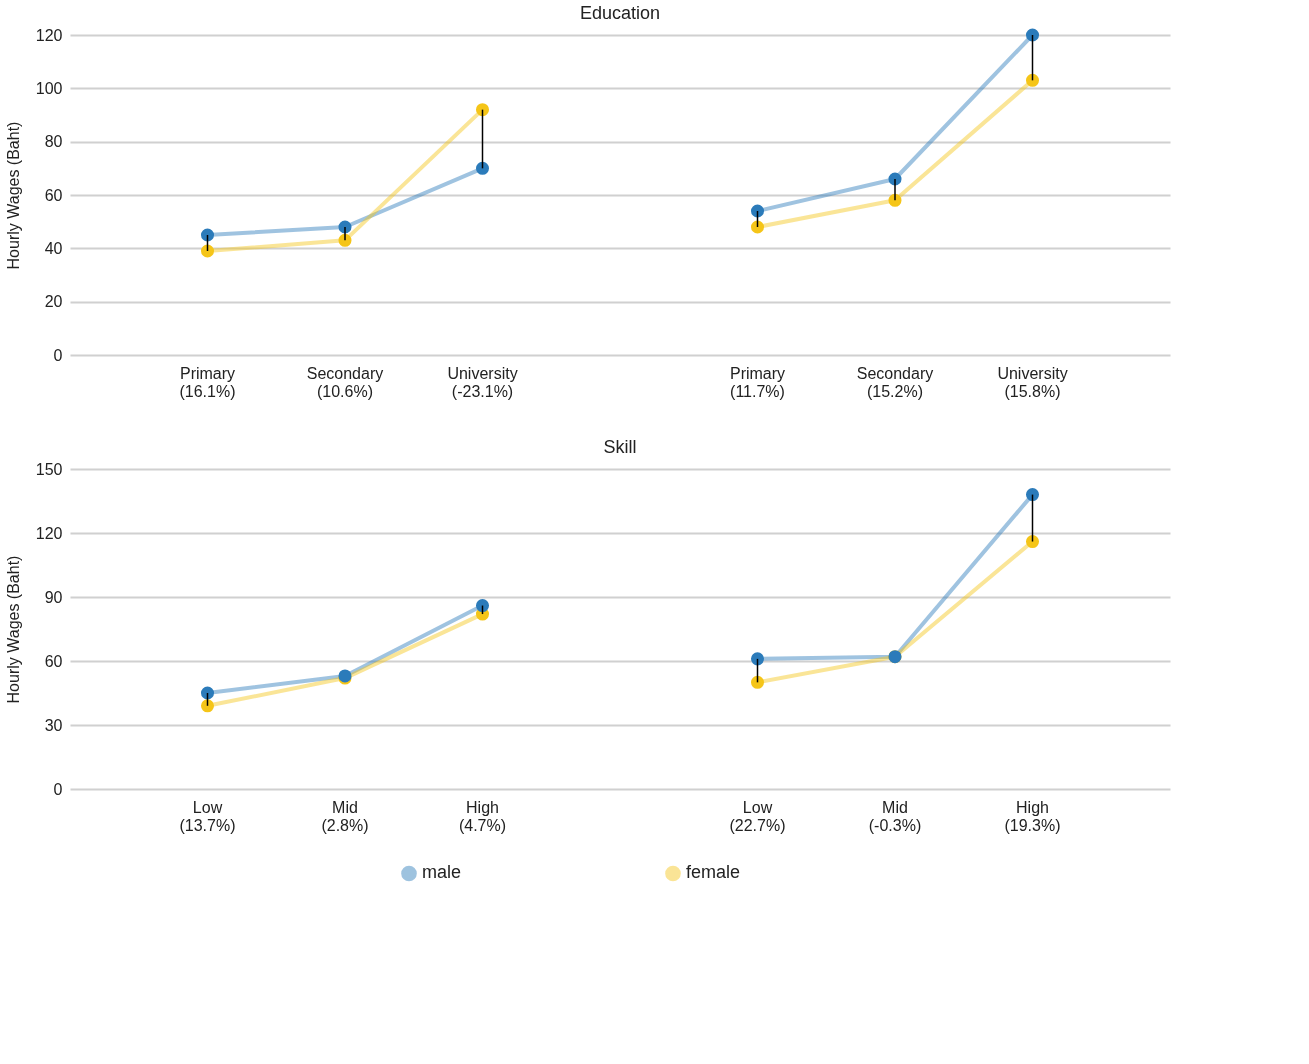 The image size is (1309, 1064). Describe the element at coordinates (53, 725) in the screenshot. I see `y-tick-label: 30` at that location.